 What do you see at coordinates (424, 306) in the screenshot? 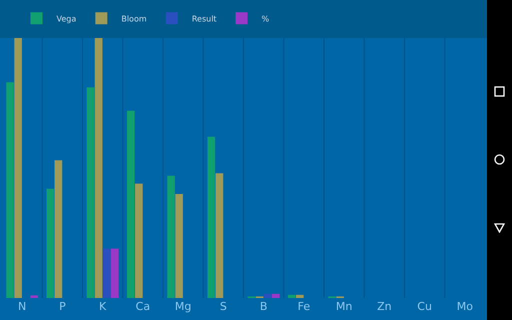
I see `x-tick-label: Cu` at bounding box center [424, 306].